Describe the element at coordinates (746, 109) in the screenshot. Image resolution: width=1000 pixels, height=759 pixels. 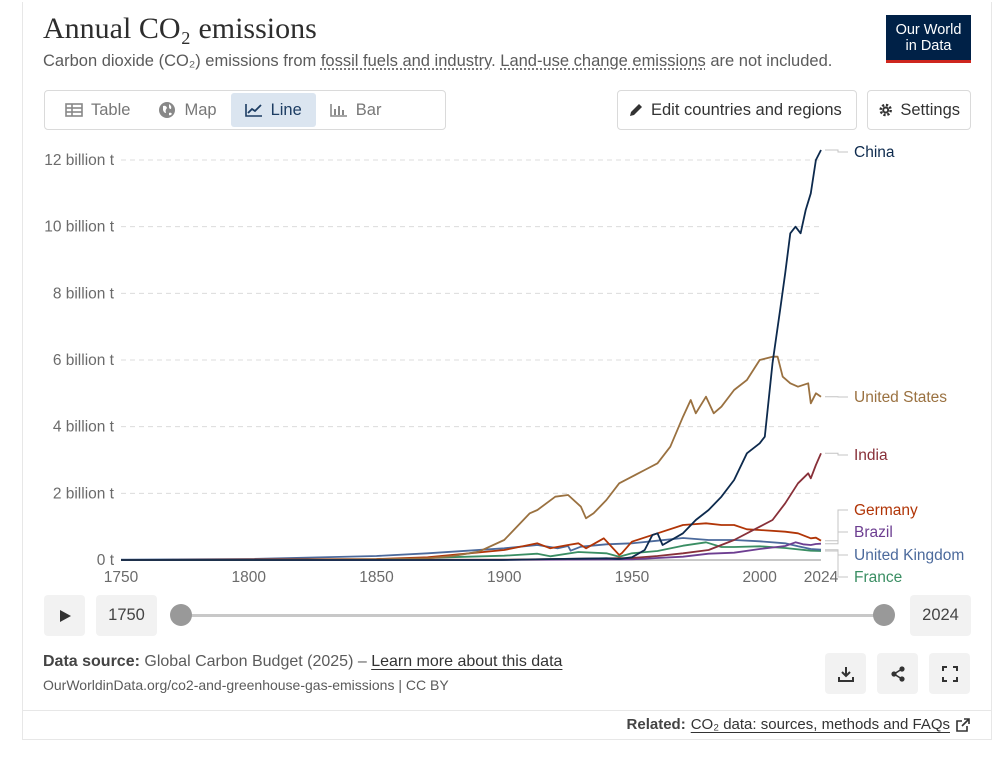
I see `edit-countries-label: Edit countries and regions` at that location.